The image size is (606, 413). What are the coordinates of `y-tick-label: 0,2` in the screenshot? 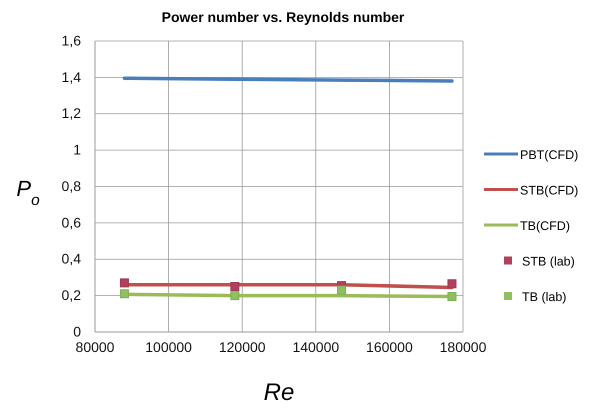 It's located at (72, 295).